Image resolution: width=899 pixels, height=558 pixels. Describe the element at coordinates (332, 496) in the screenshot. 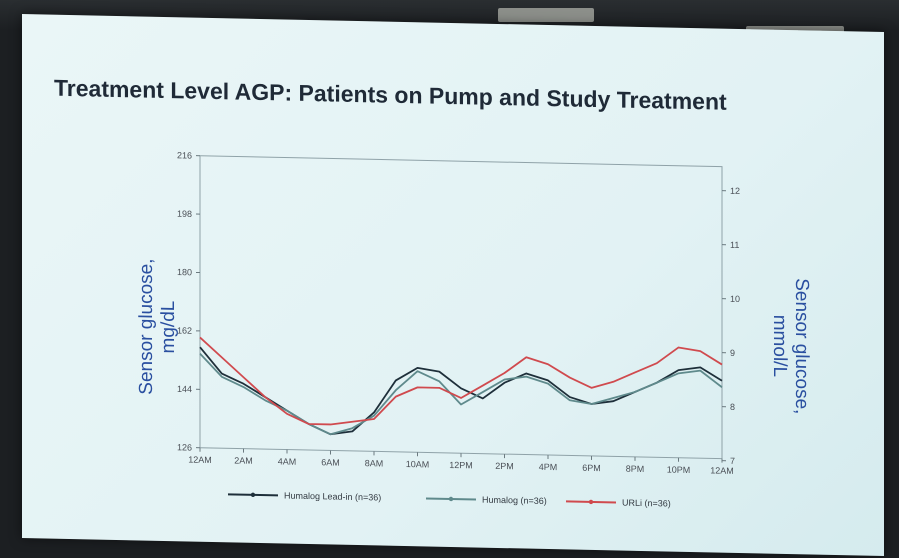

I see `legend-label: Humalog Lead-in (n=36)` at that location.